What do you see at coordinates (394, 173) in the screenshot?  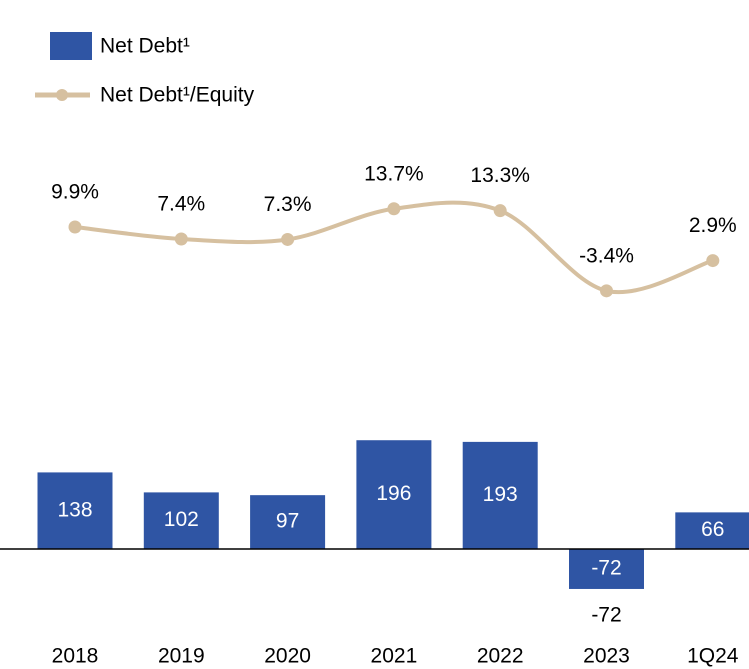 I see `line-value-label: 13.7%` at bounding box center [394, 173].